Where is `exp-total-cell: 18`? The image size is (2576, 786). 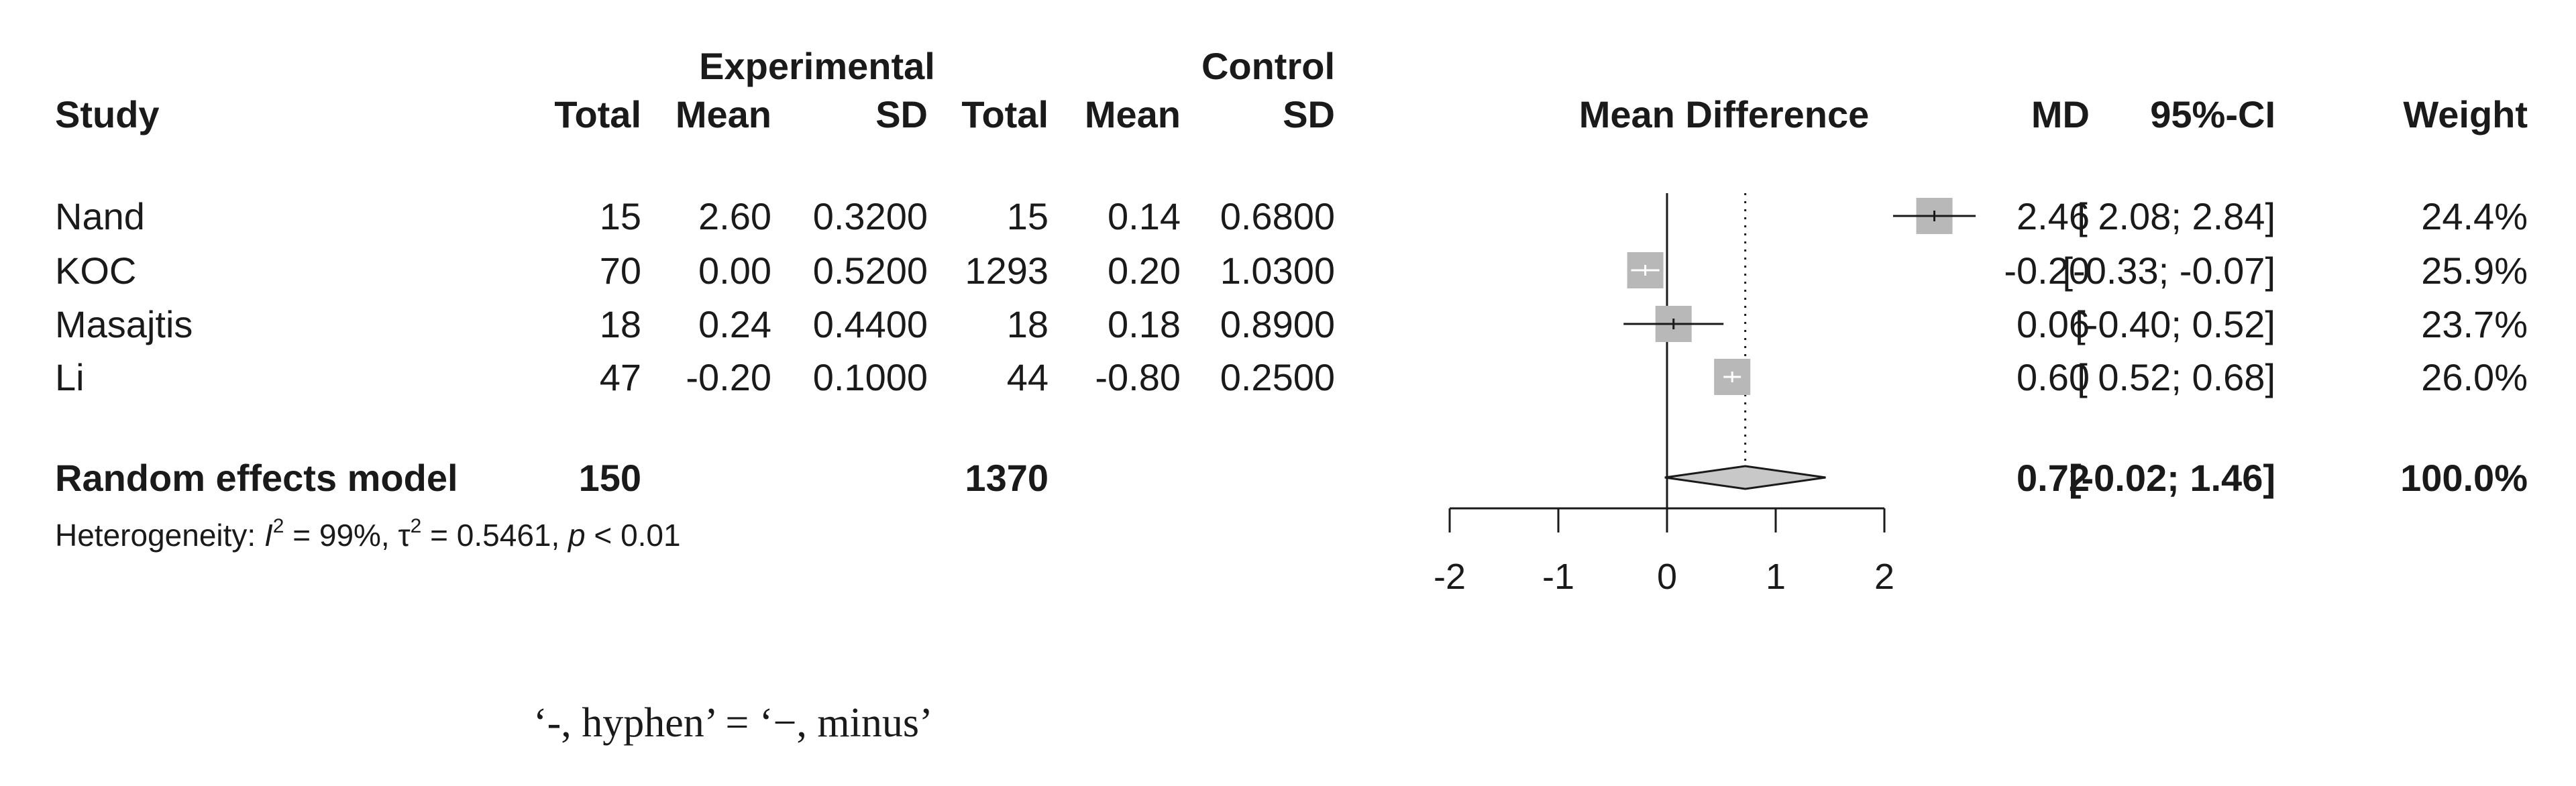
exp-total-cell: 18 is located at coordinates (620, 324).